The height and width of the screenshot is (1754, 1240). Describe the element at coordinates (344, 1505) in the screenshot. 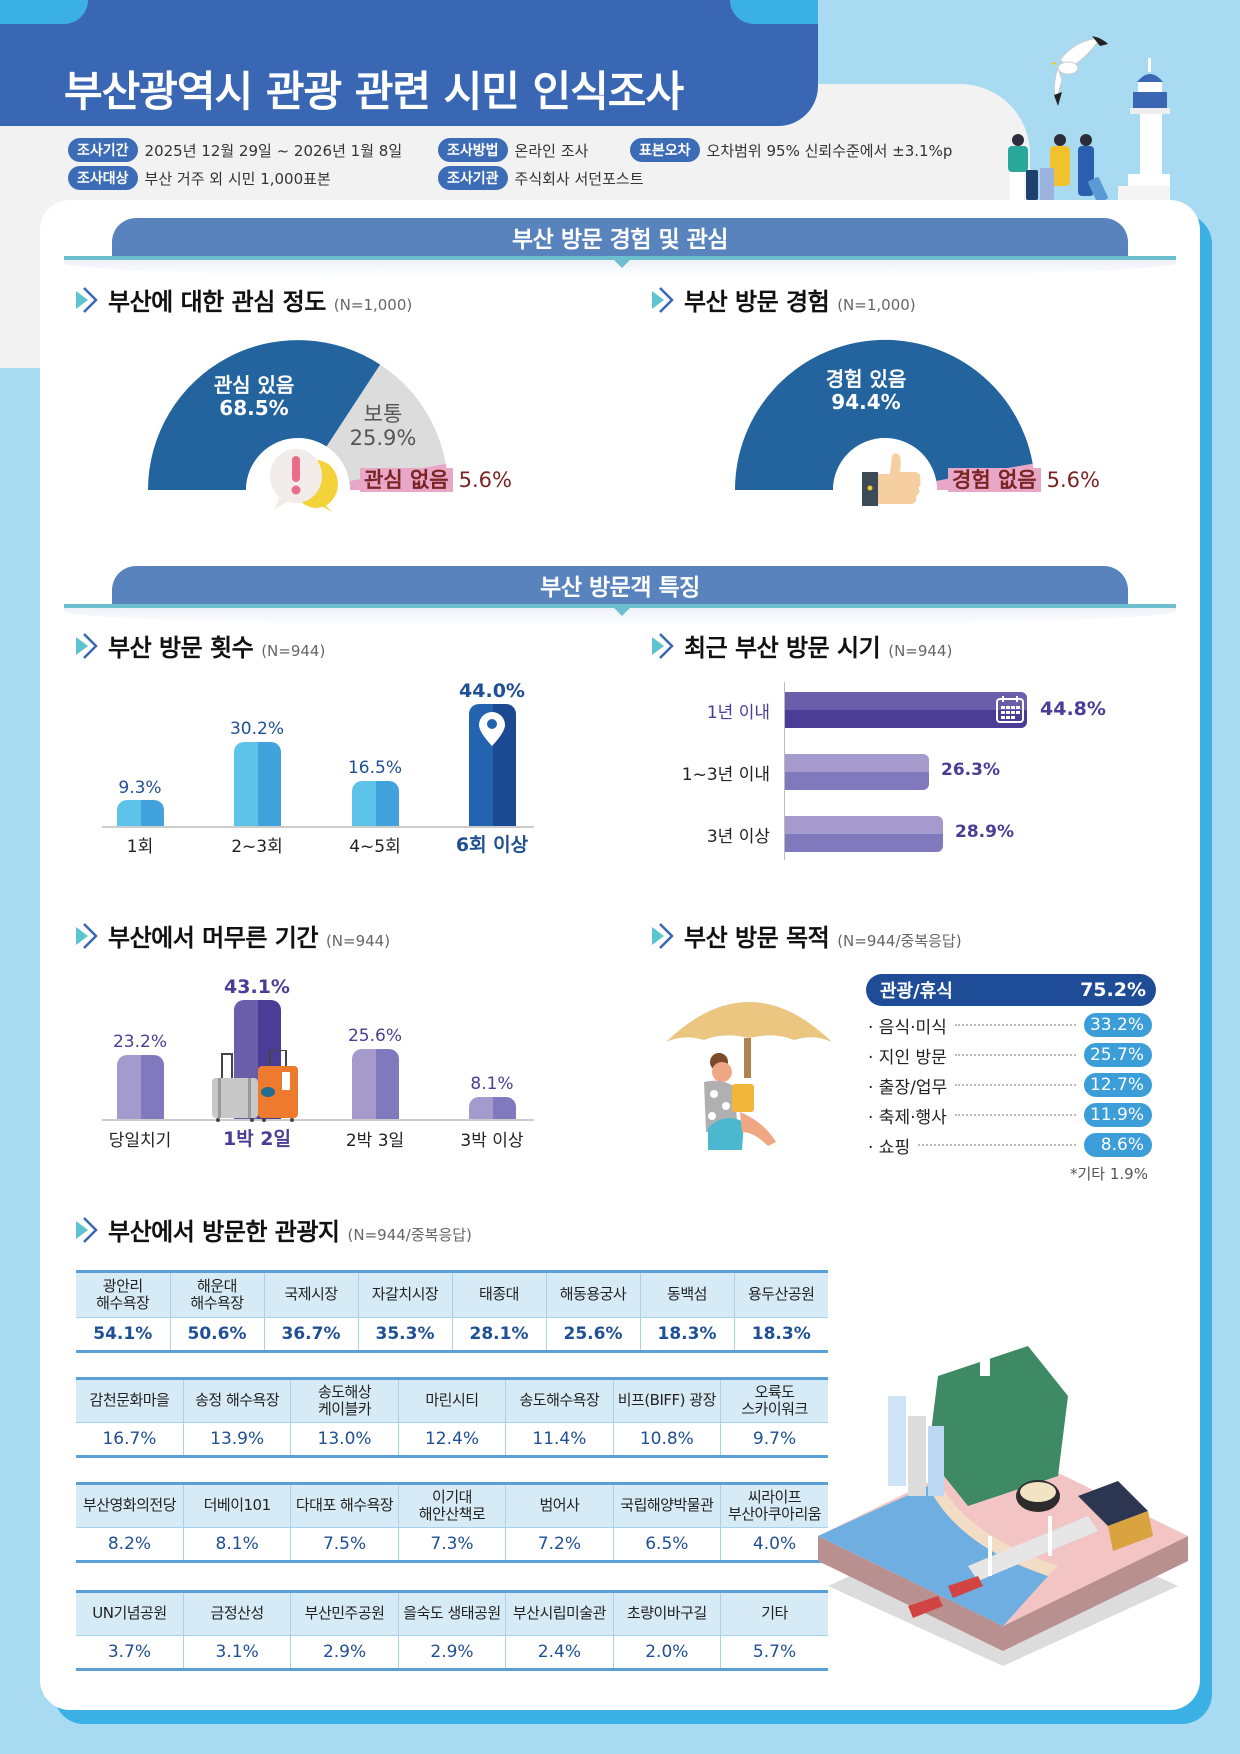

I see `spot-name: 다대포 해수욕장` at that location.